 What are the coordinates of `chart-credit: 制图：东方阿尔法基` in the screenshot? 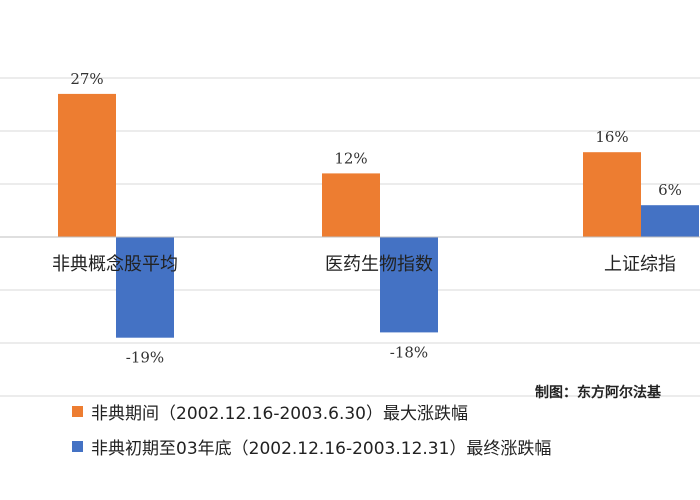 It's located at (598, 393).